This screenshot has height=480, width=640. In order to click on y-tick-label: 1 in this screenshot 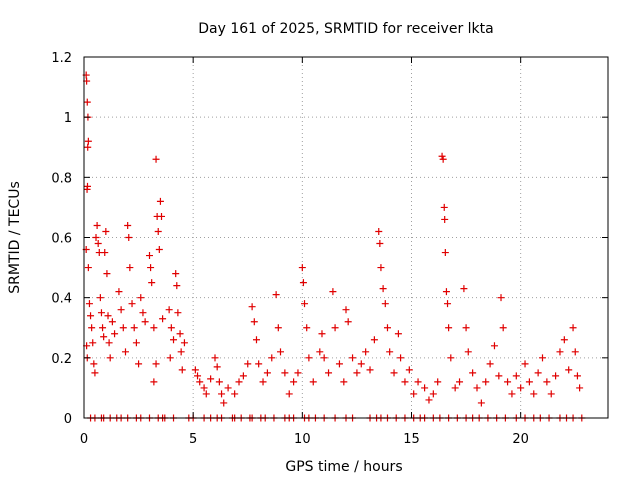, I will do `click(68, 118)`.